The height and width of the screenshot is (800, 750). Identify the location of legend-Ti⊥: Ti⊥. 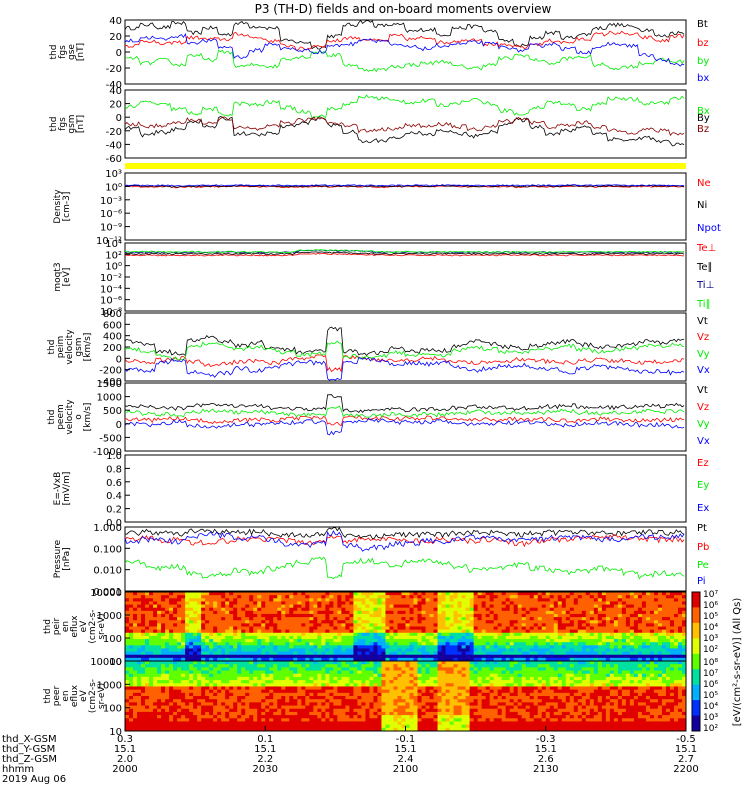
(705, 285).